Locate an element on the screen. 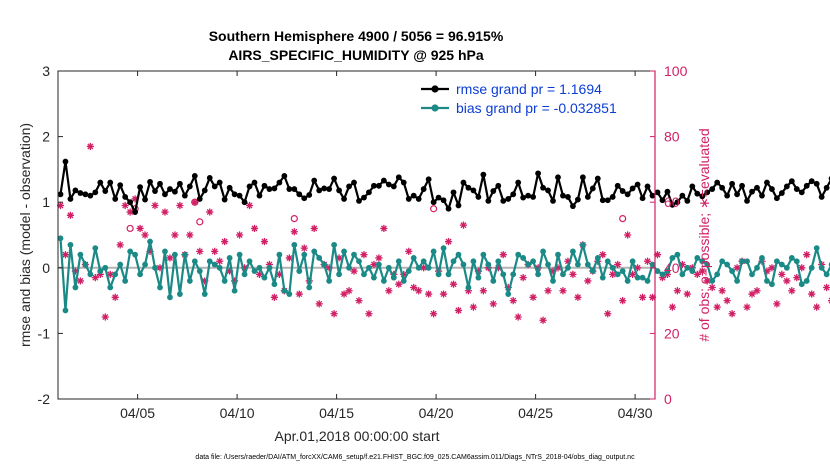 This screenshot has width=830, height=470. chart-title-line2: AIRS_SPECIFIC_HUMIDITY @ 925 hPa is located at coordinates (356, 55).